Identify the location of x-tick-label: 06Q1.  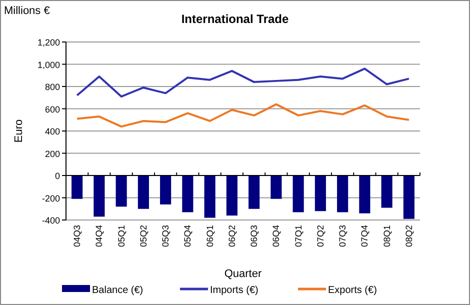
(209, 236).